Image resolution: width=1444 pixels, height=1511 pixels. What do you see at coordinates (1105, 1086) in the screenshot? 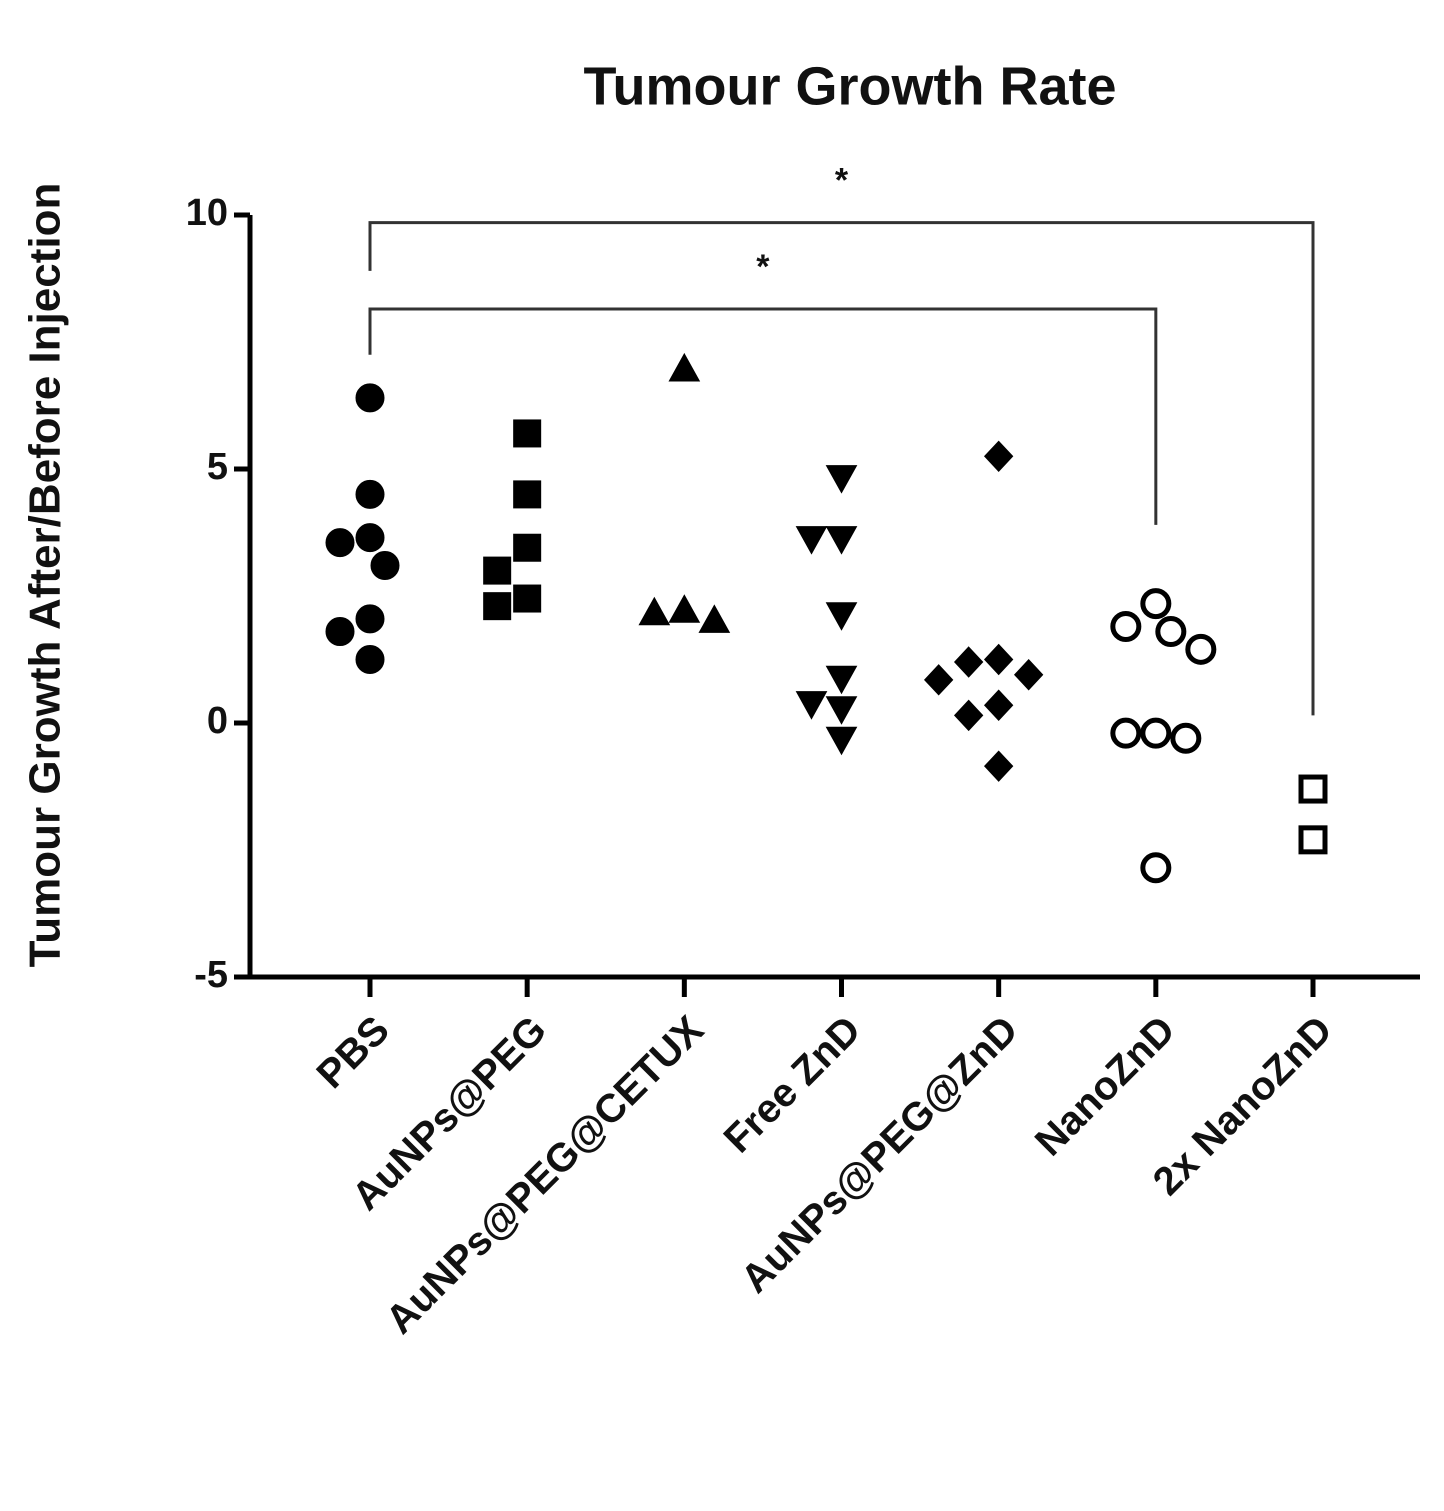
I see `x-tick-label: NanoZnD` at bounding box center [1105, 1086].